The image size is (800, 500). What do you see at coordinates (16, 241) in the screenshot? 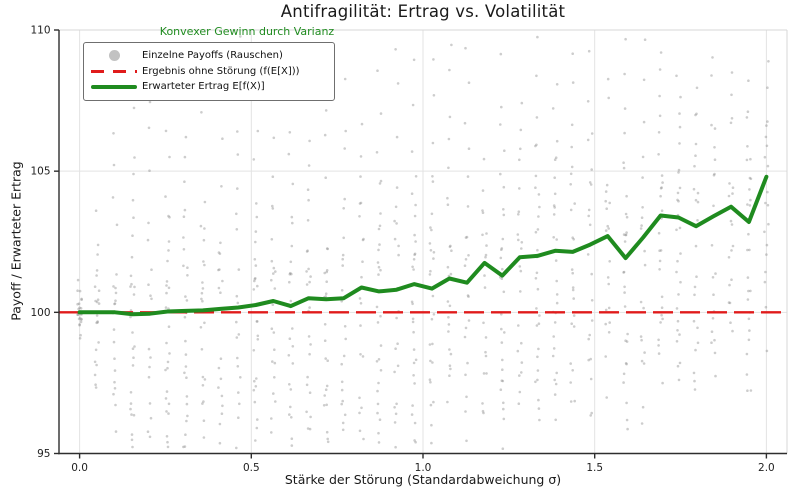
I see `y-axis-label: Payoff / Erwarteter Ertrag` at bounding box center [16, 241].